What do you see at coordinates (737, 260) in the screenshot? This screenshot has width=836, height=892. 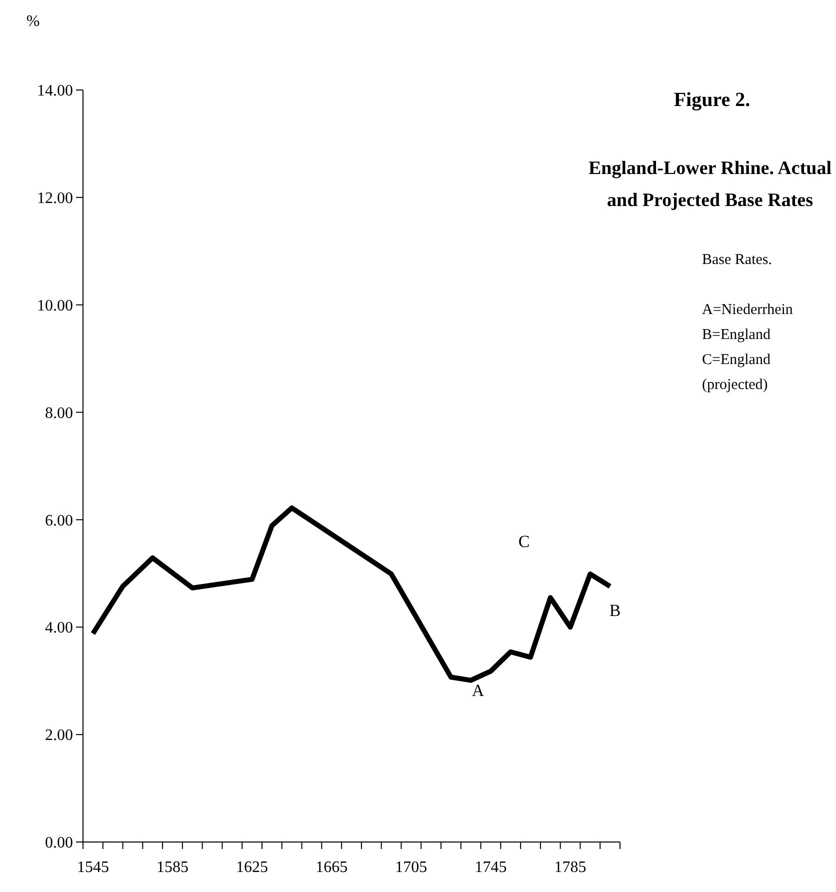 I see `text: Base Rates.` at bounding box center [737, 260].